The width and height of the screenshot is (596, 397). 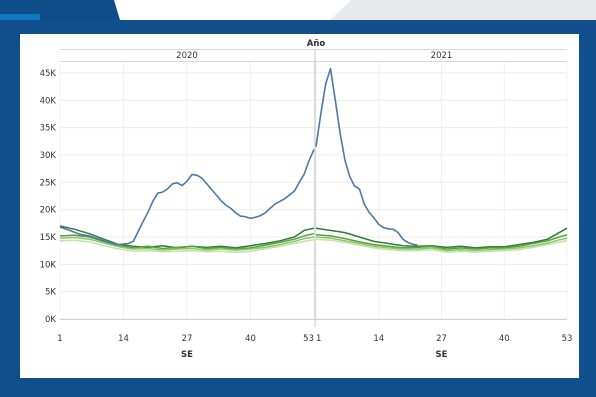 I want to click on panel-label-2021: 2021, so click(x=442, y=56).